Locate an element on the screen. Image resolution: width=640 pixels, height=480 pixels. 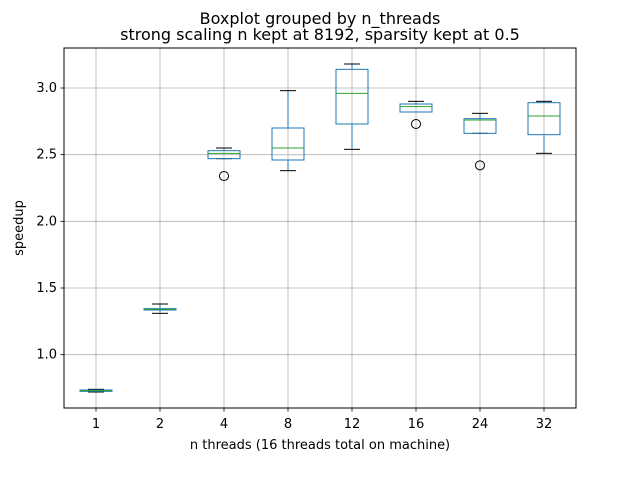
x-tick-label: 8 is located at coordinates (288, 424).